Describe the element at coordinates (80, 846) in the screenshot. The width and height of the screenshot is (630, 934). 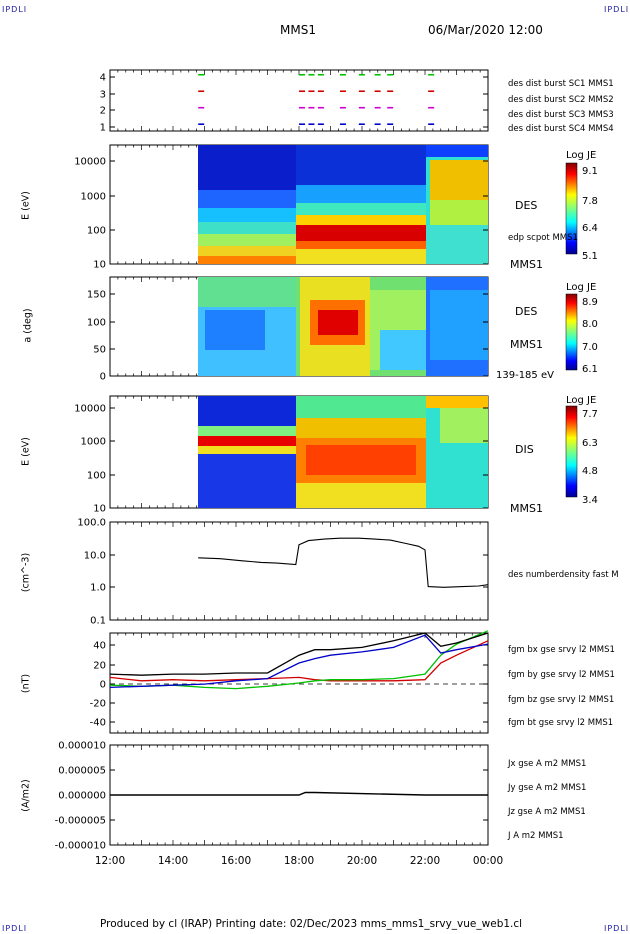
I see `y-tick-label: -0.000010` at that location.